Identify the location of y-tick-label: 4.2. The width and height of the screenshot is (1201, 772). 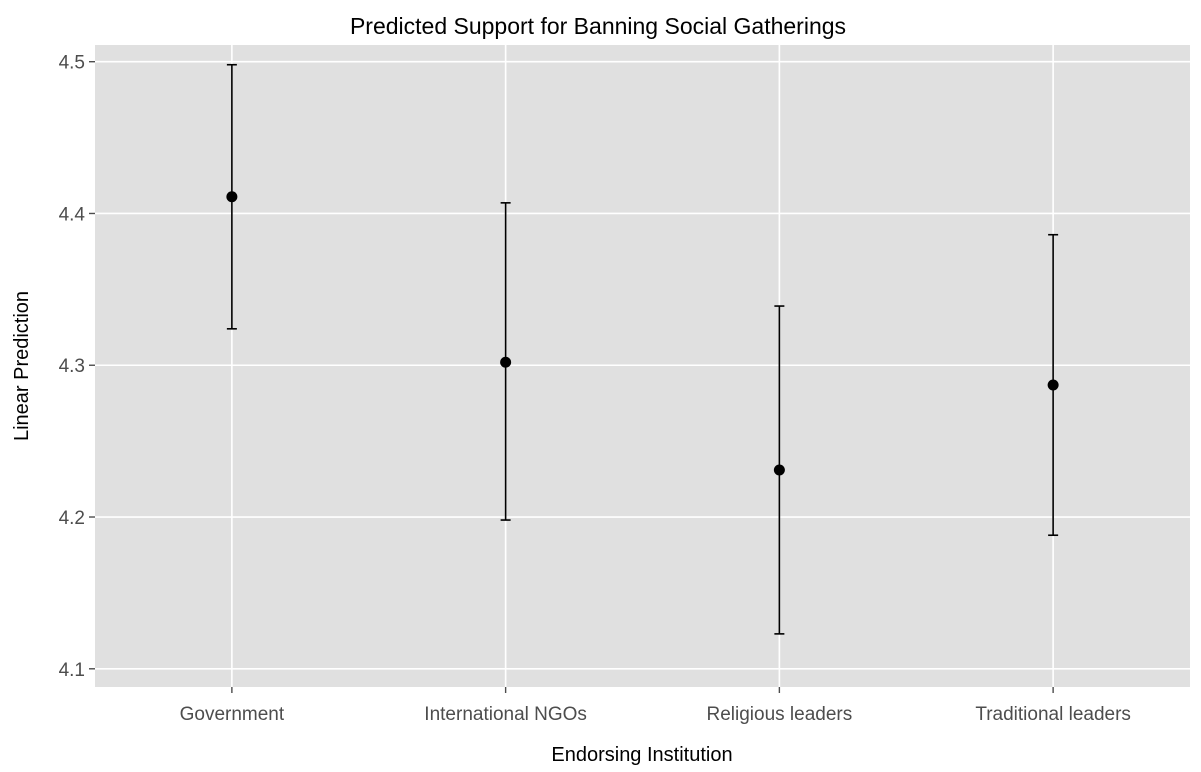
(72, 518).